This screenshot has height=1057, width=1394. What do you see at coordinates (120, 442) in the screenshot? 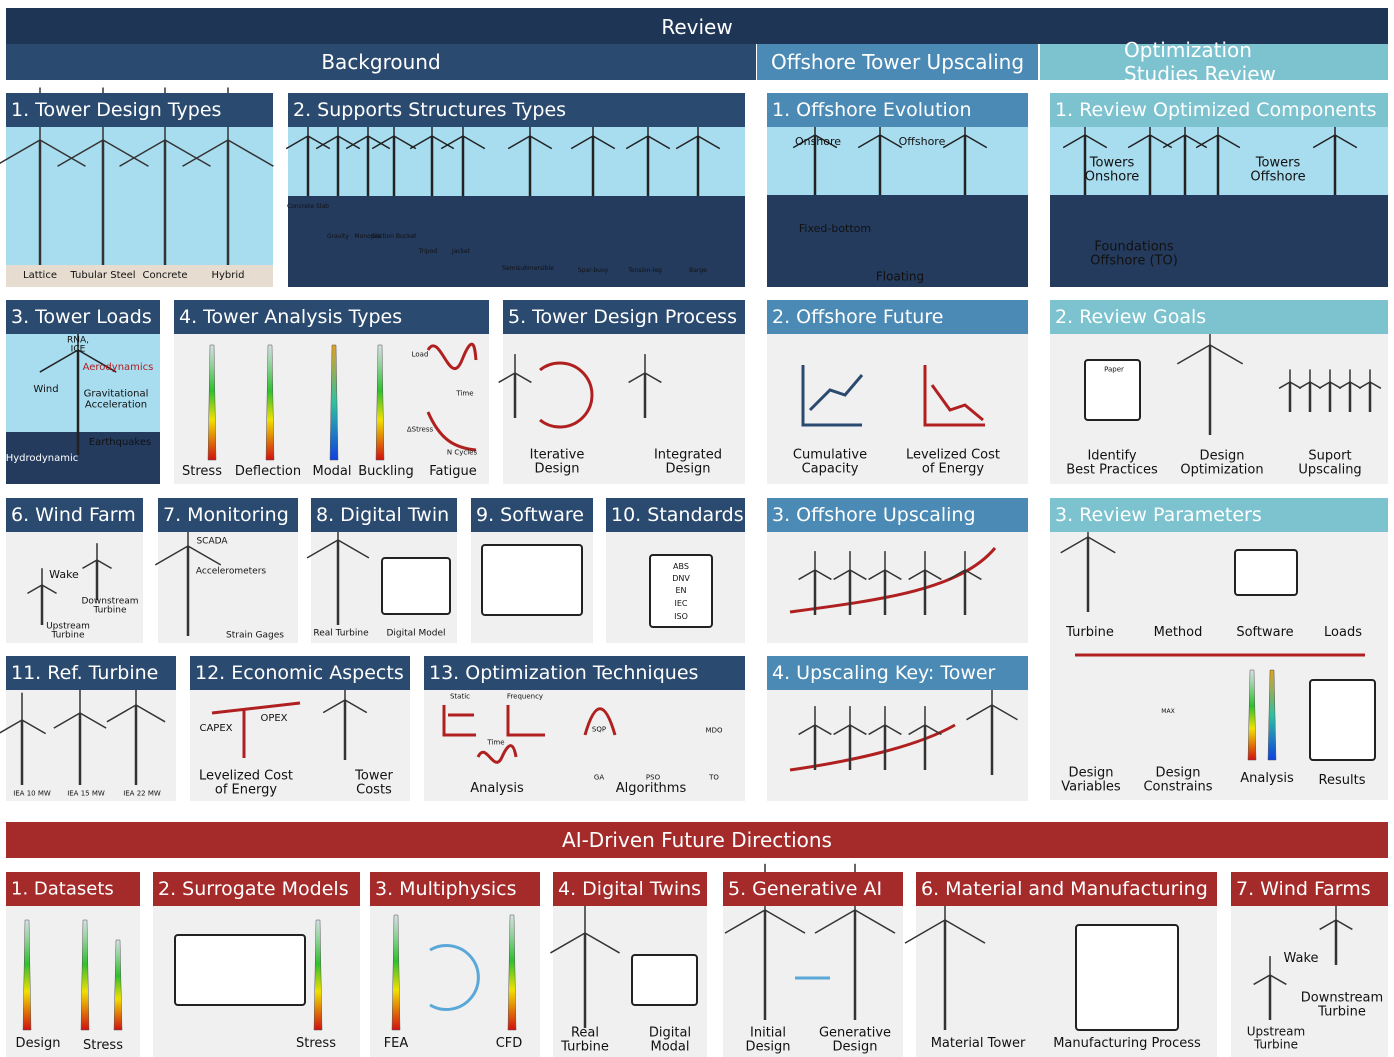
I see `panel-label: Earthquakes` at bounding box center [120, 442].